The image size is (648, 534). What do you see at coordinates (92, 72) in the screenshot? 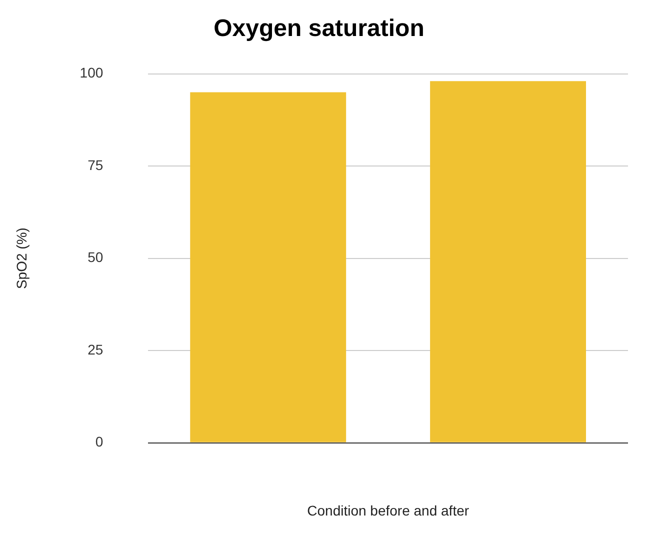
I see `y-tick-label: 100` at bounding box center [92, 72].